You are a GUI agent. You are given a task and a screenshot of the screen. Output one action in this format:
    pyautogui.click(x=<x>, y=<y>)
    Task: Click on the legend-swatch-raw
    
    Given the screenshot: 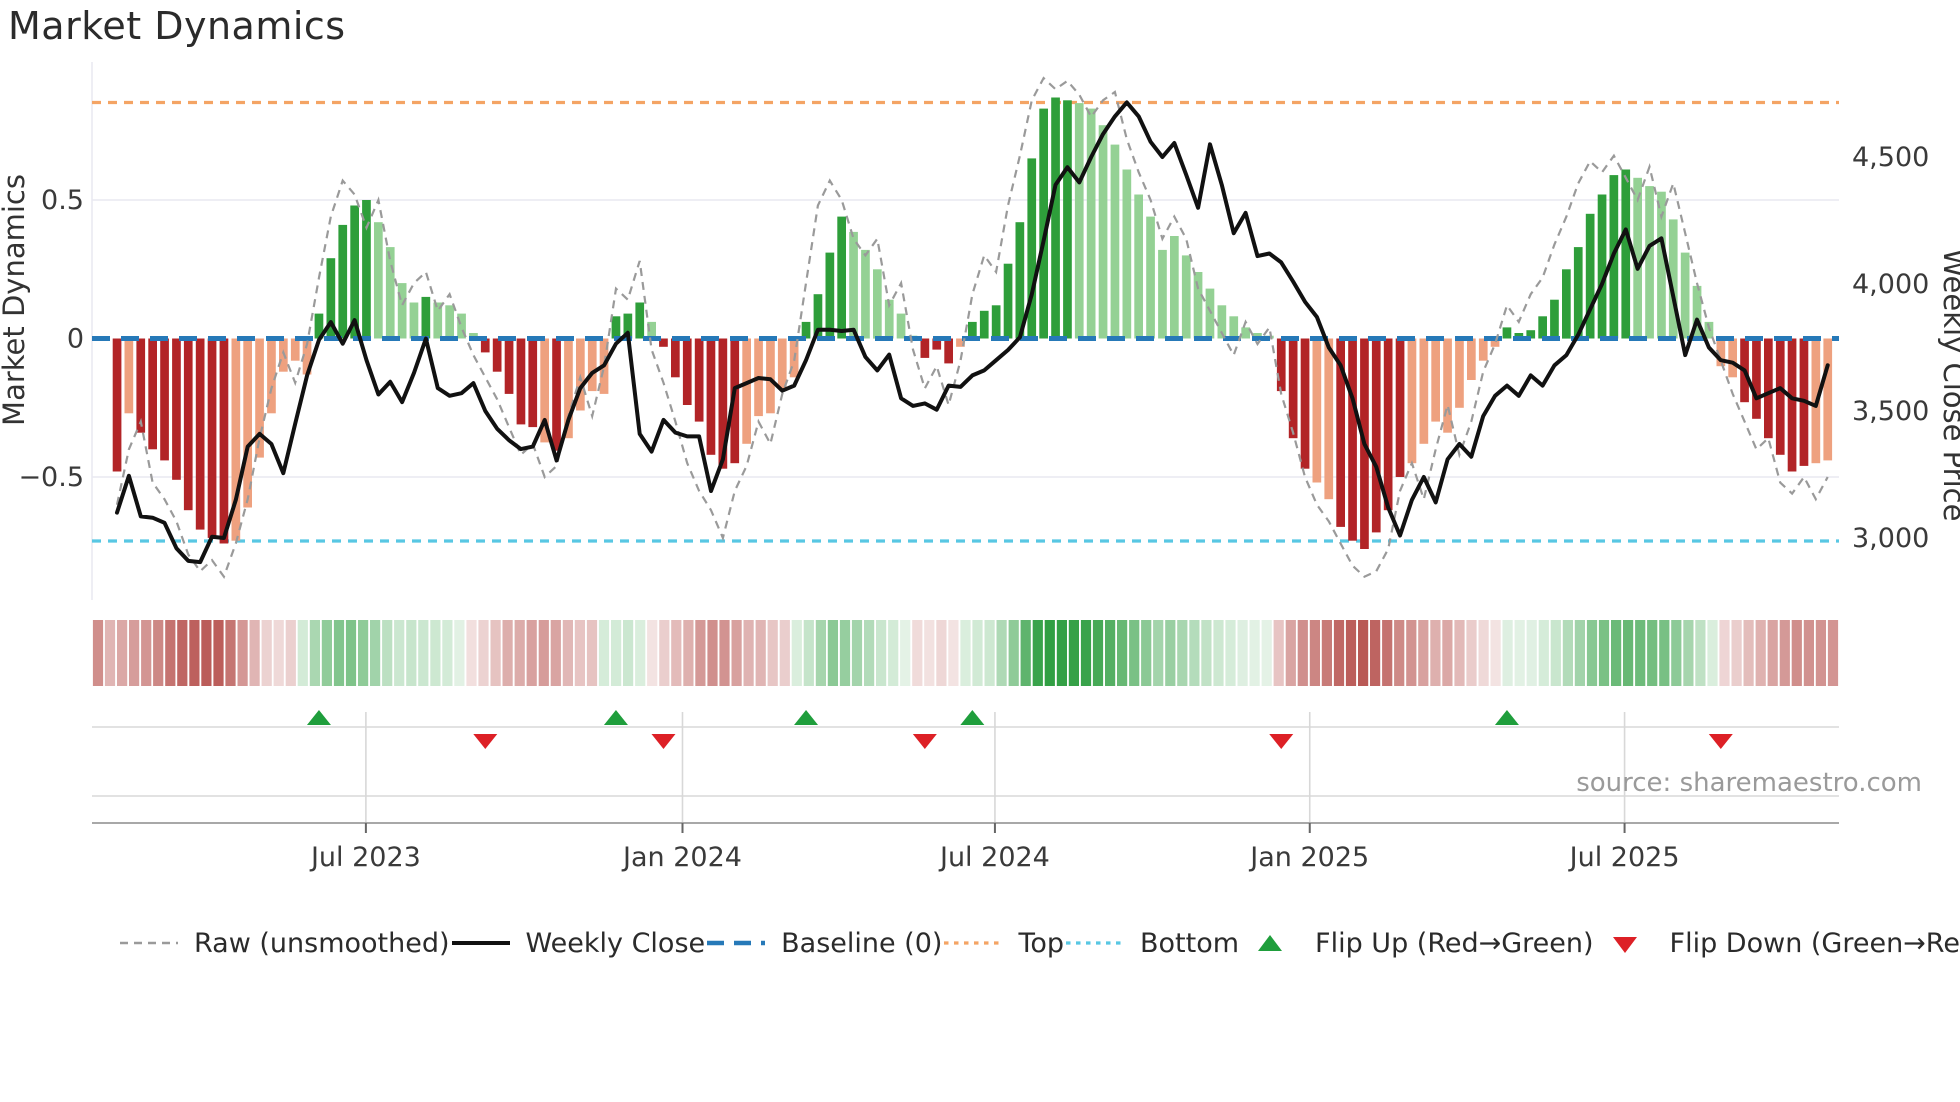 What is the action you would take?
    pyautogui.click(x=149, y=943)
    